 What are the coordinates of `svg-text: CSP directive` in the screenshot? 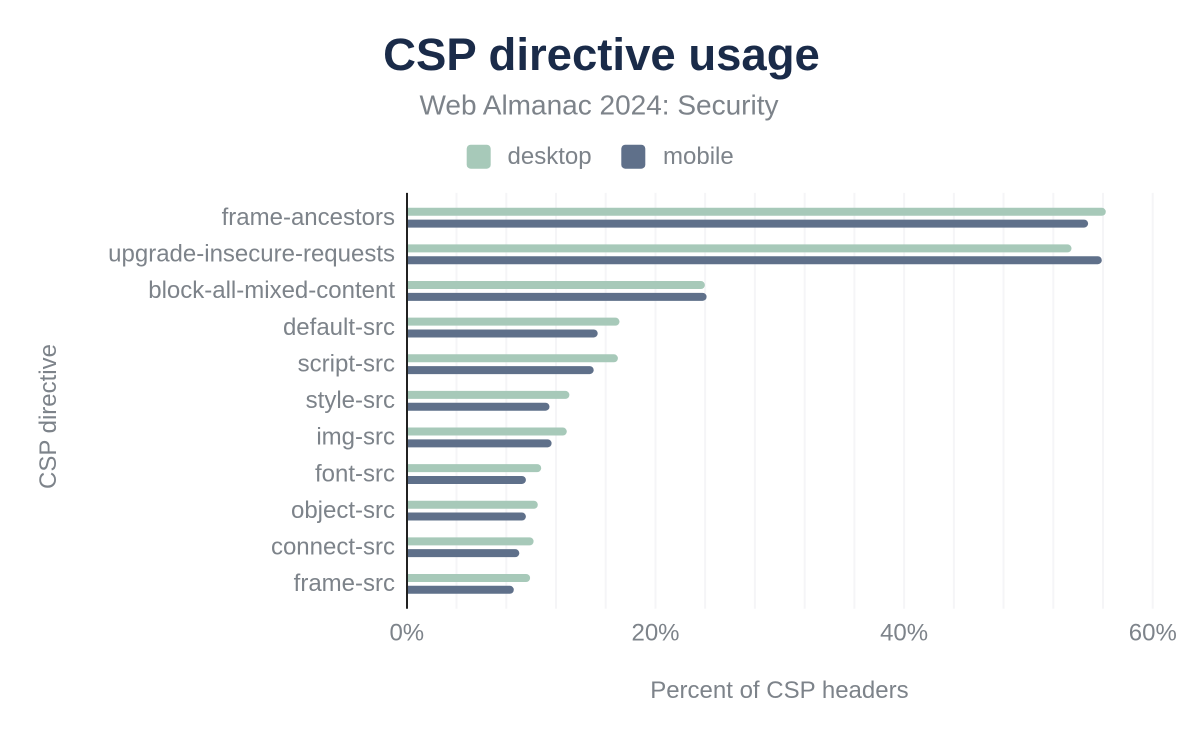 It's located at (48, 416).